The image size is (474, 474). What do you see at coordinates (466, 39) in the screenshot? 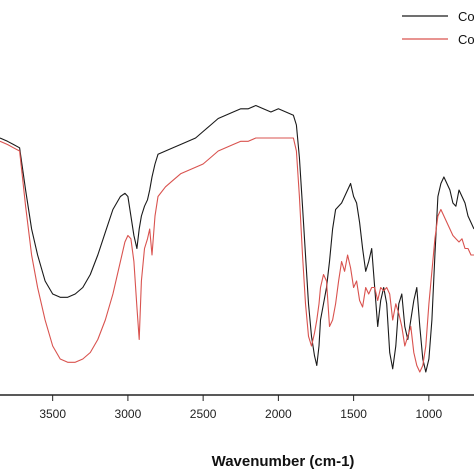
I see `legend-label-series-2: Co` at bounding box center [466, 39].